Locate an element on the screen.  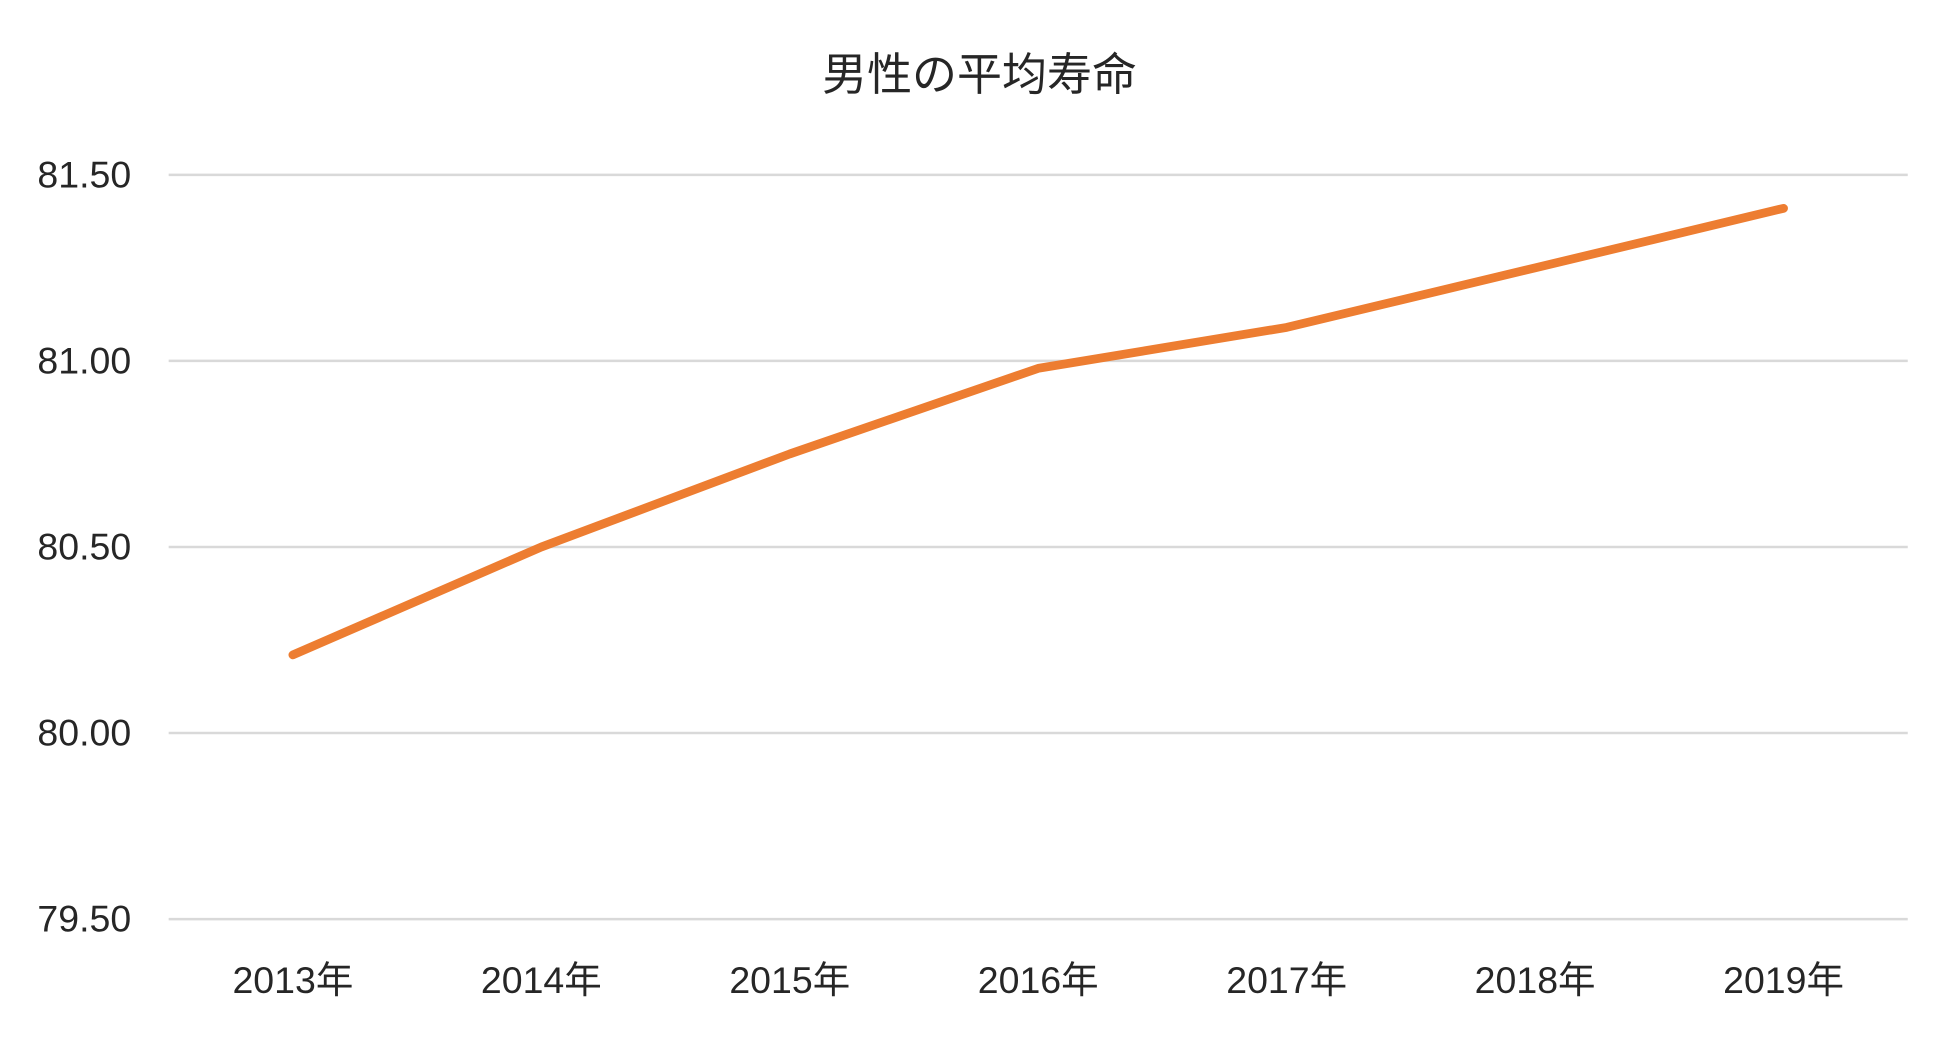
x-tick-label: 2019年 is located at coordinates (1783, 980).